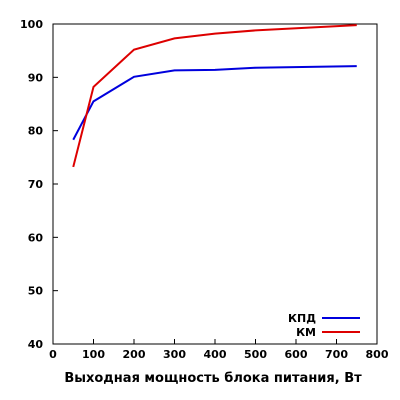 Image resolution: width=400 pixels, height=400 pixels. I want to click on y-tick-label: 70, so click(36, 184).